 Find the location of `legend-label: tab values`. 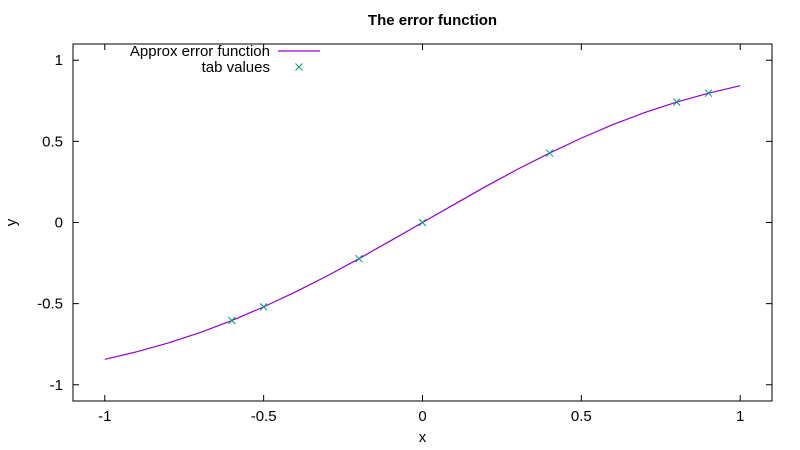

legend-label: tab values is located at coordinates (236, 67).